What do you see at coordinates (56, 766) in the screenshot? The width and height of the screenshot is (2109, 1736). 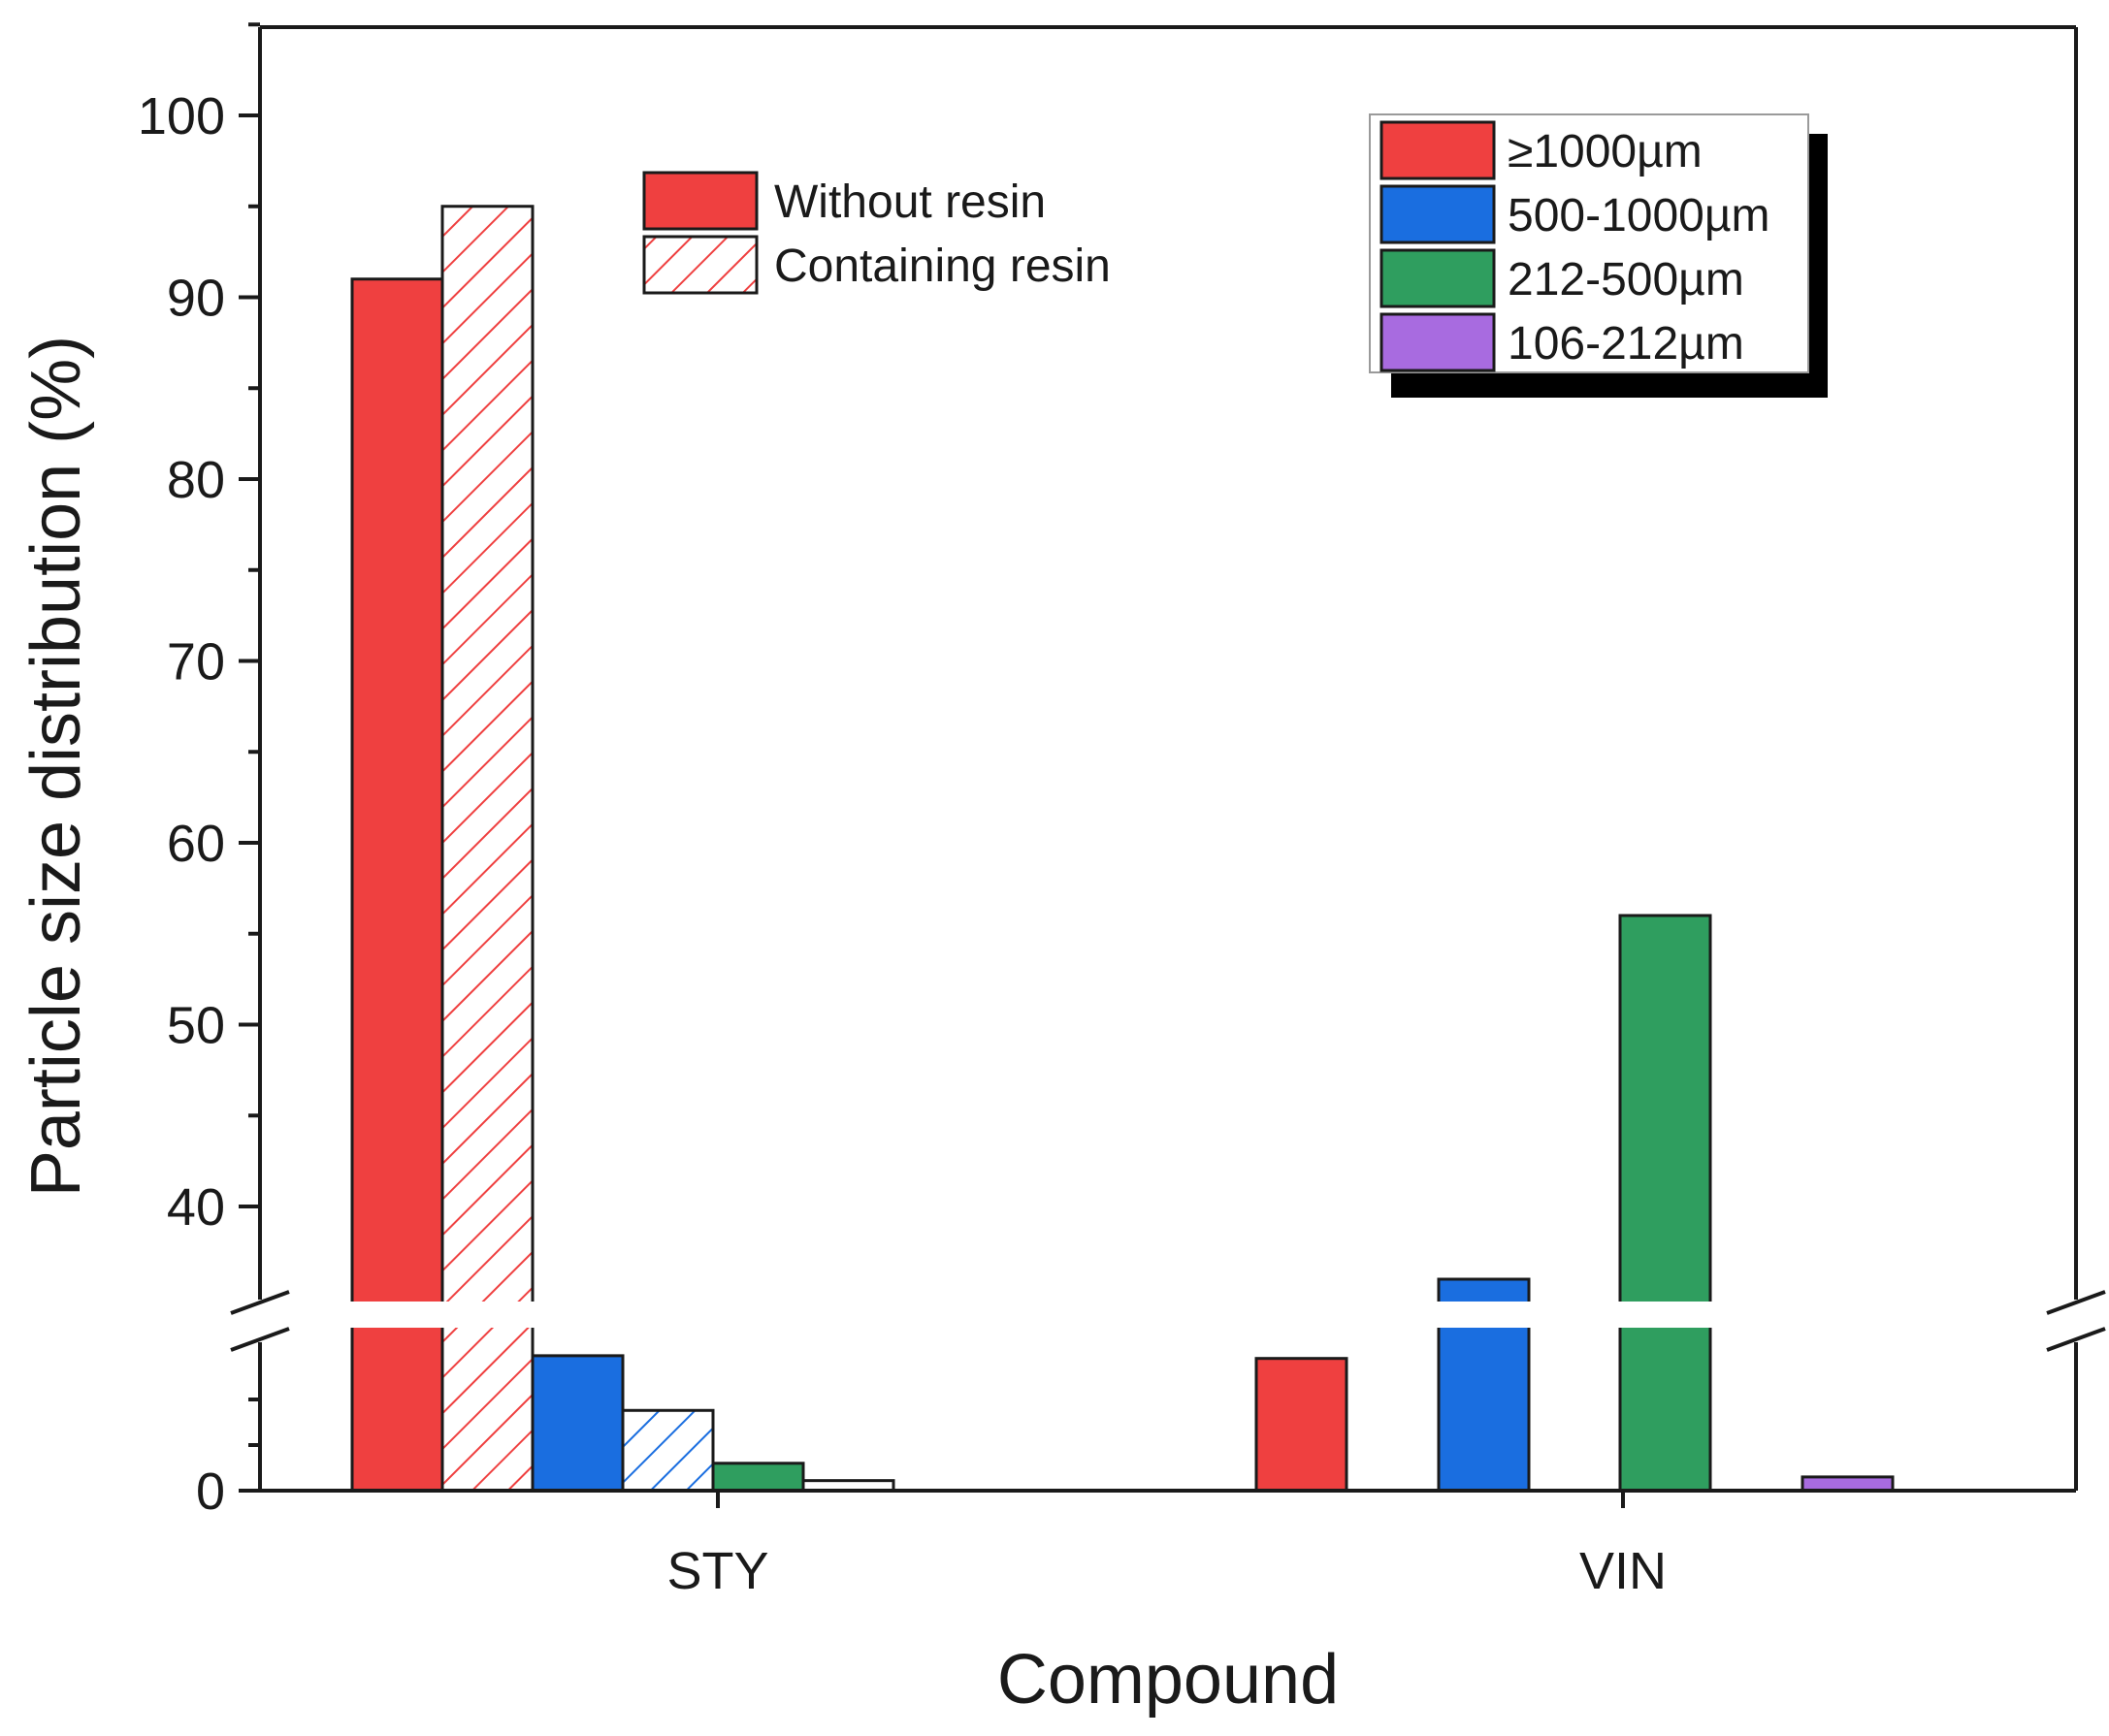 I see `y-axis-title: Particle size distribution (%)` at bounding box center [56, 766].